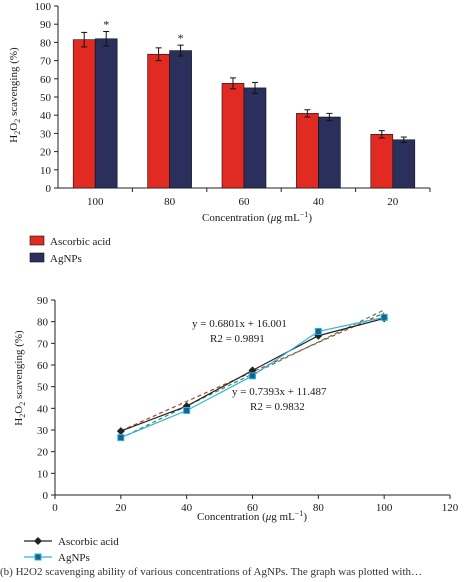 The width and height of the screenshot is (474, 582). What do you see at coordinates (237, 339) in the screenshot?
I see `trendline-r-squared: R2 = 0.9891` at bounding box center [237, 339].